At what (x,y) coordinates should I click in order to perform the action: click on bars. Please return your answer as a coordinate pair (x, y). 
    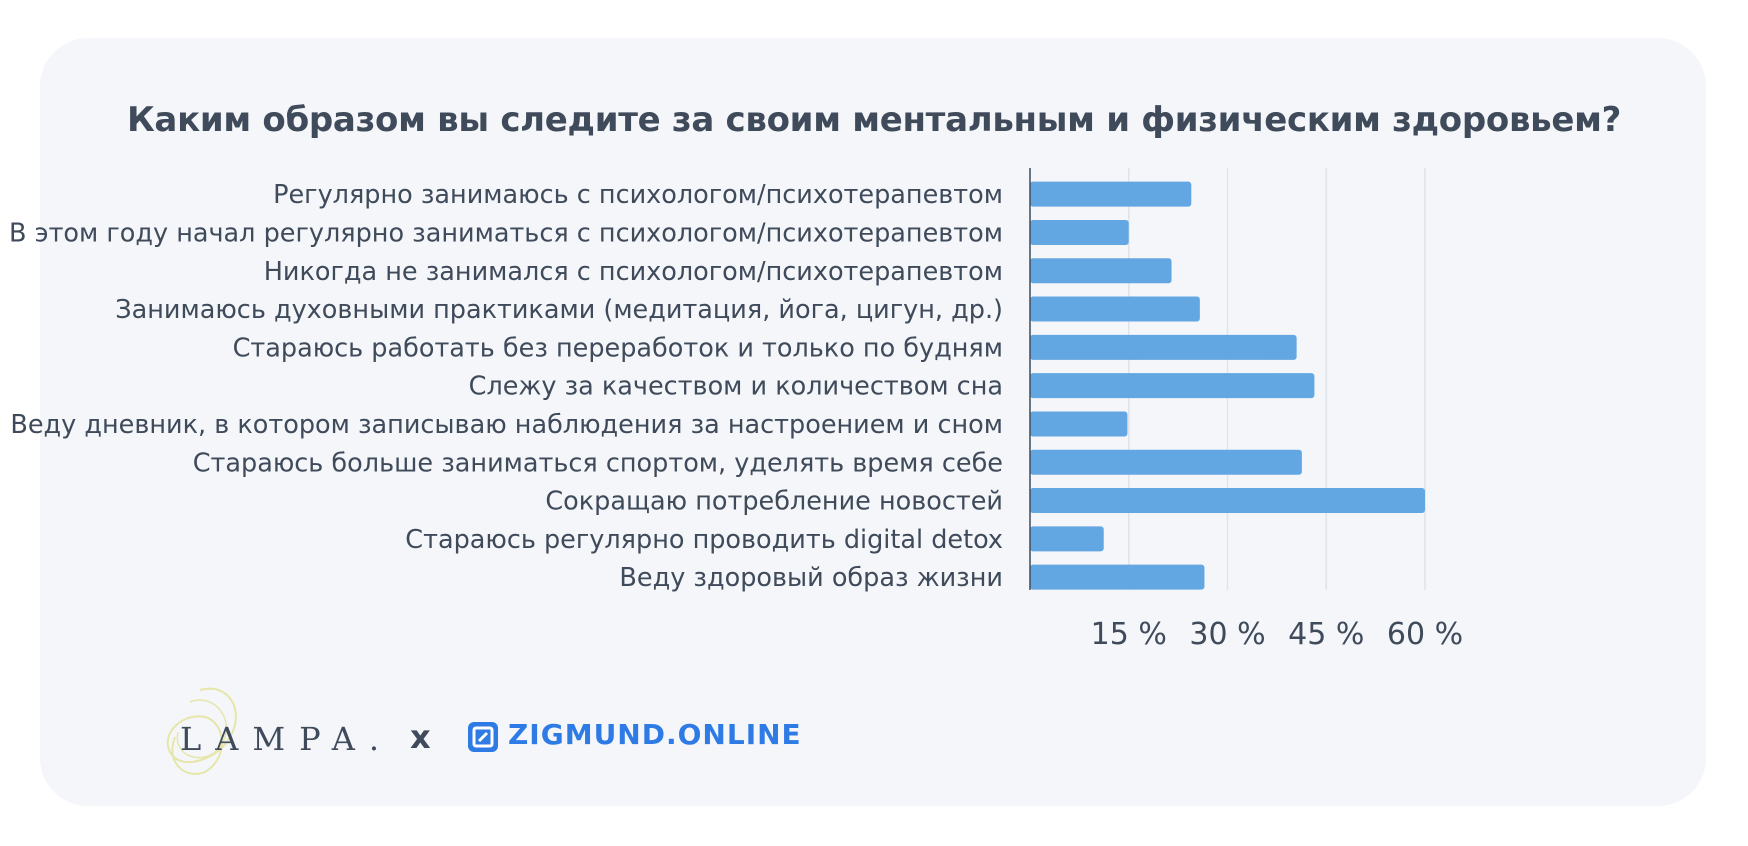
    Looking at the image, I should click on (1227, 385).